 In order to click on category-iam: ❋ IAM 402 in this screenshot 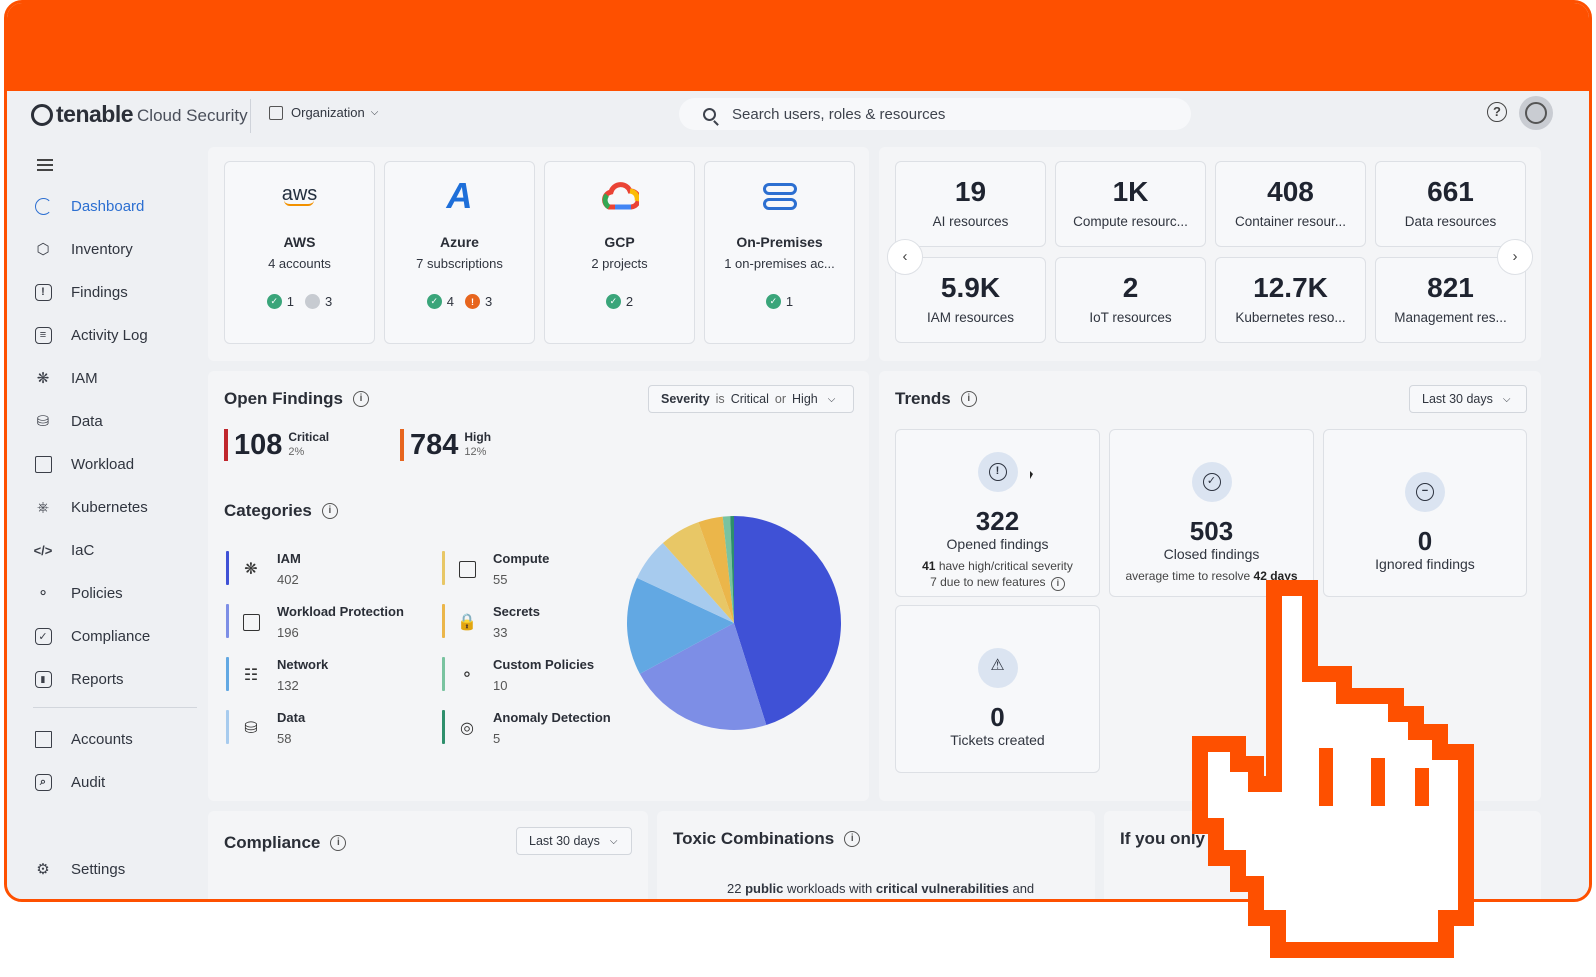, I will do `click(263, 571)`.